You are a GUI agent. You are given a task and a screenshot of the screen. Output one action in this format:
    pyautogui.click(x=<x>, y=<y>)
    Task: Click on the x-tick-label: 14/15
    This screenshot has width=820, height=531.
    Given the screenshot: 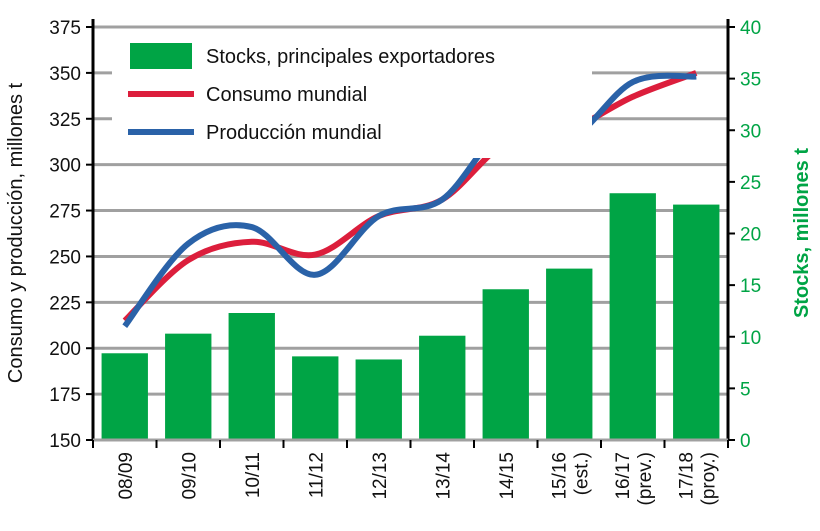 What is the action you would take?
    pyautogui.click(x=507, y=476)
    